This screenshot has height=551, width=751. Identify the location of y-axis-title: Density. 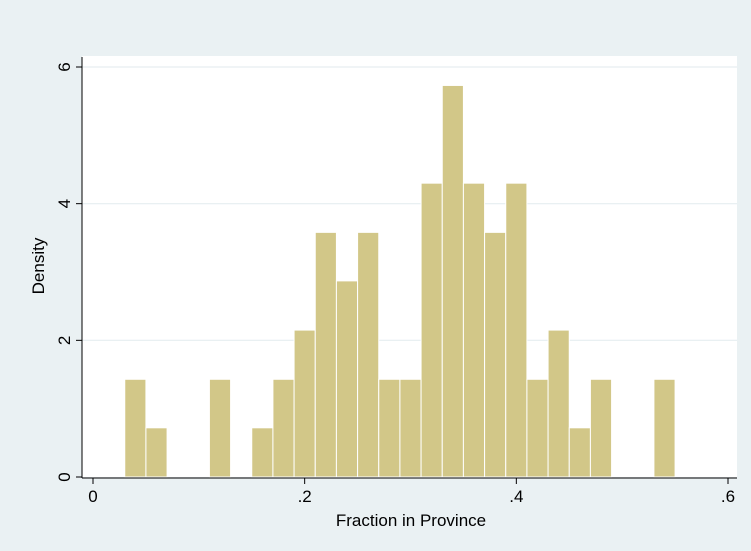
(38, 265).